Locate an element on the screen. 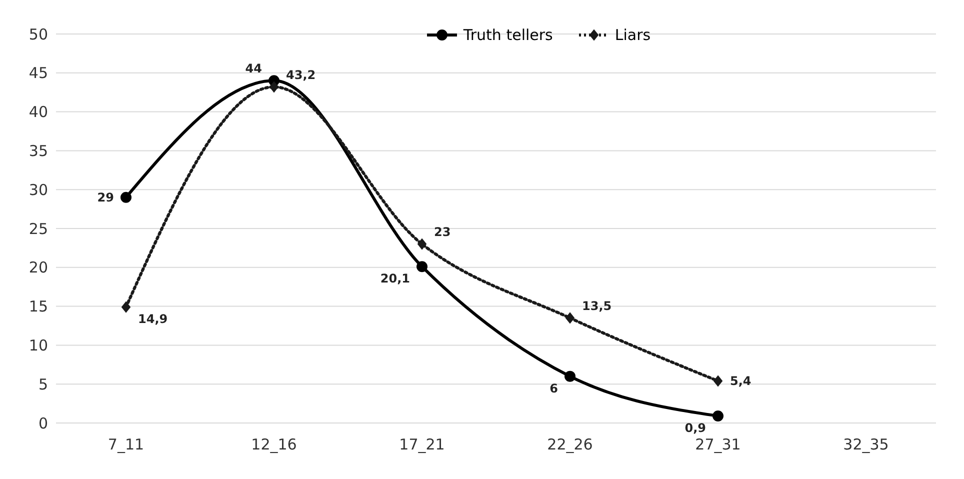 The width and height of the screenshot is (964, 479). x-tick-label: 27_31 is located at coordinates (718, 445).